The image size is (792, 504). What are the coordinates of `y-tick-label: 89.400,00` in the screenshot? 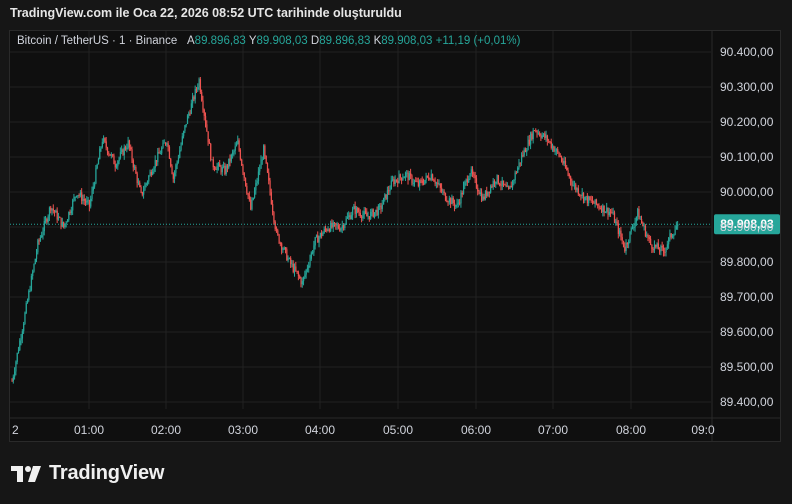 It's located at (747, 402).